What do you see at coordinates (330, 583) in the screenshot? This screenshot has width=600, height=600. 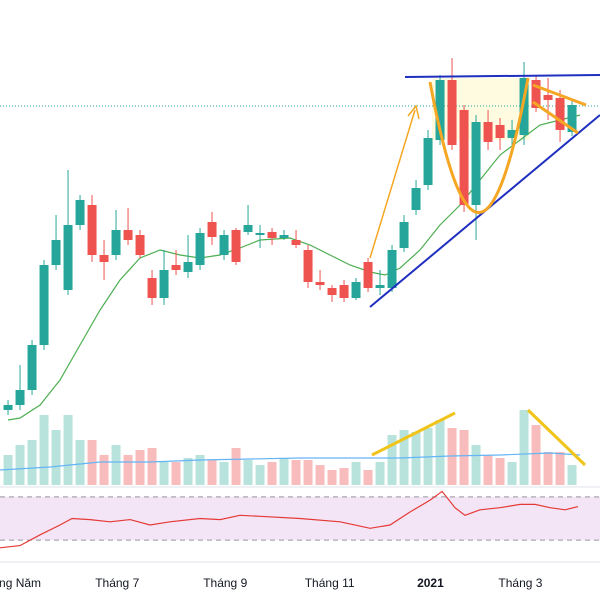 I see `x-tick-label: Tháng 11` at bounding box center [330, 583].